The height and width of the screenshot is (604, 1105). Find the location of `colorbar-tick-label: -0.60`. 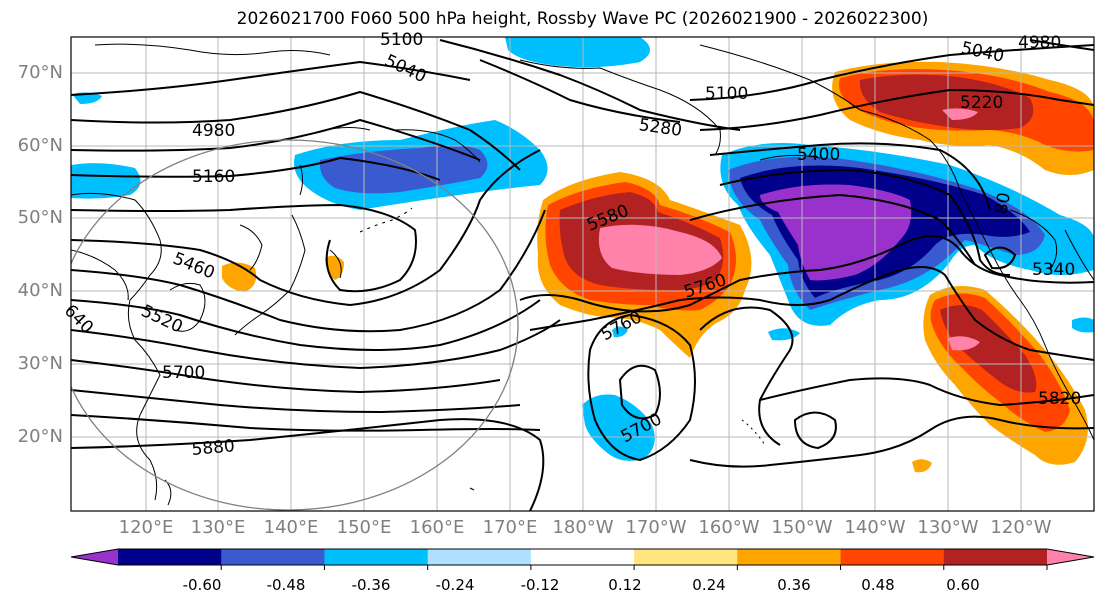

colorbar-tick-label: -0.60 is located at coordinates (202, 585).